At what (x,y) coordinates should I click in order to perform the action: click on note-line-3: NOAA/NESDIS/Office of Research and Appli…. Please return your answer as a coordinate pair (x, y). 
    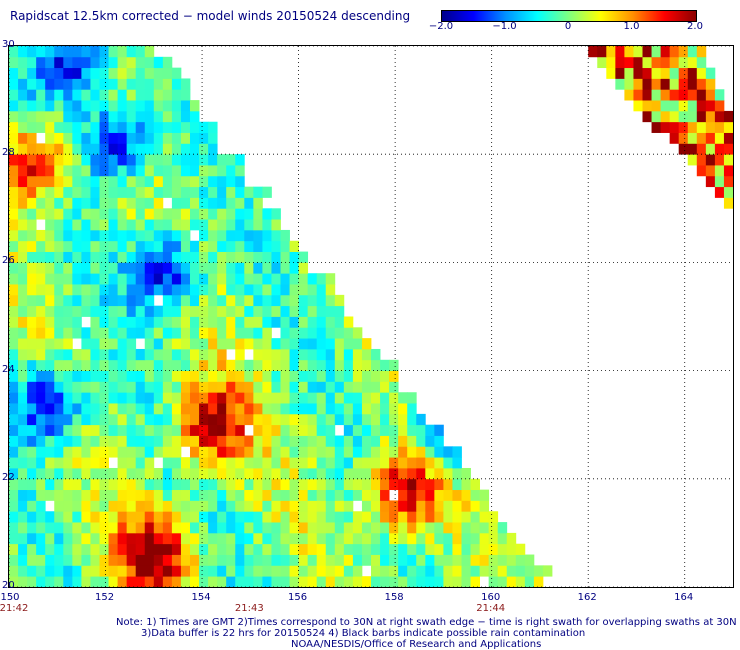
    Looking at the image, I should click on (416, 644).